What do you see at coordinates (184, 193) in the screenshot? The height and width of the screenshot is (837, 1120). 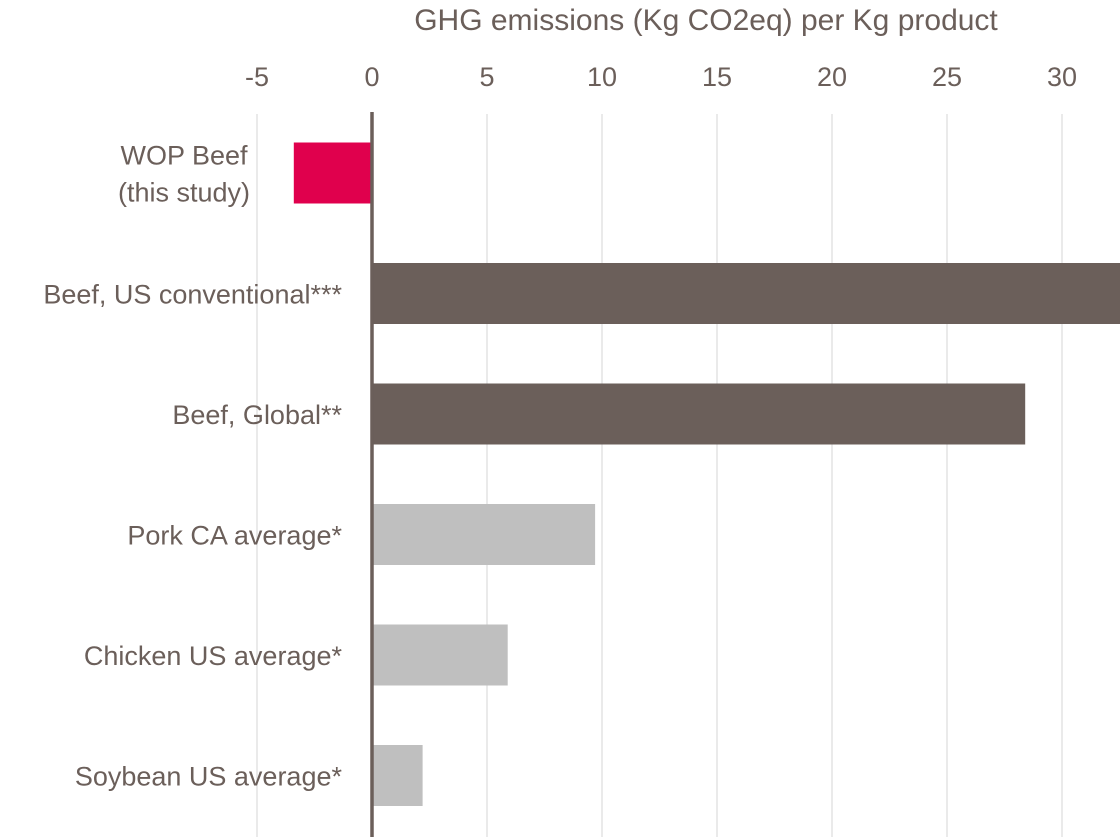 I see `category-label: (this study)` at bounding box center [184, 193].